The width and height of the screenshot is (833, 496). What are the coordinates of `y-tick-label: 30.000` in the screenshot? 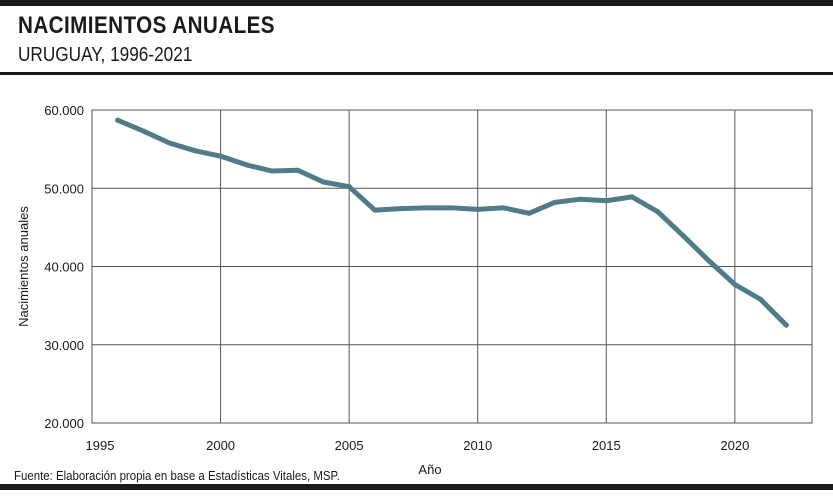 It's located at (64, 345).